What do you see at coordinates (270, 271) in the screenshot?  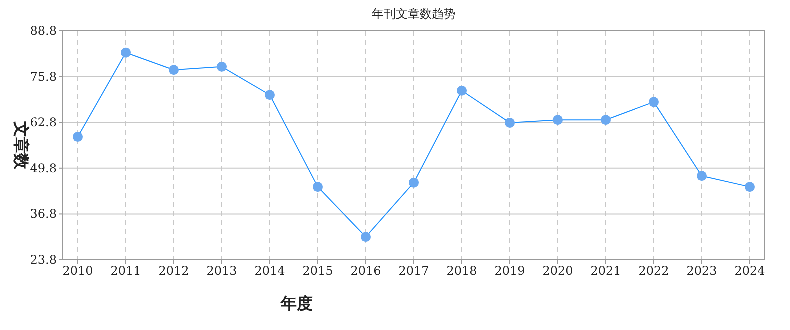 I see `x-tick-label: 2014` at bounding box center [270, 271].